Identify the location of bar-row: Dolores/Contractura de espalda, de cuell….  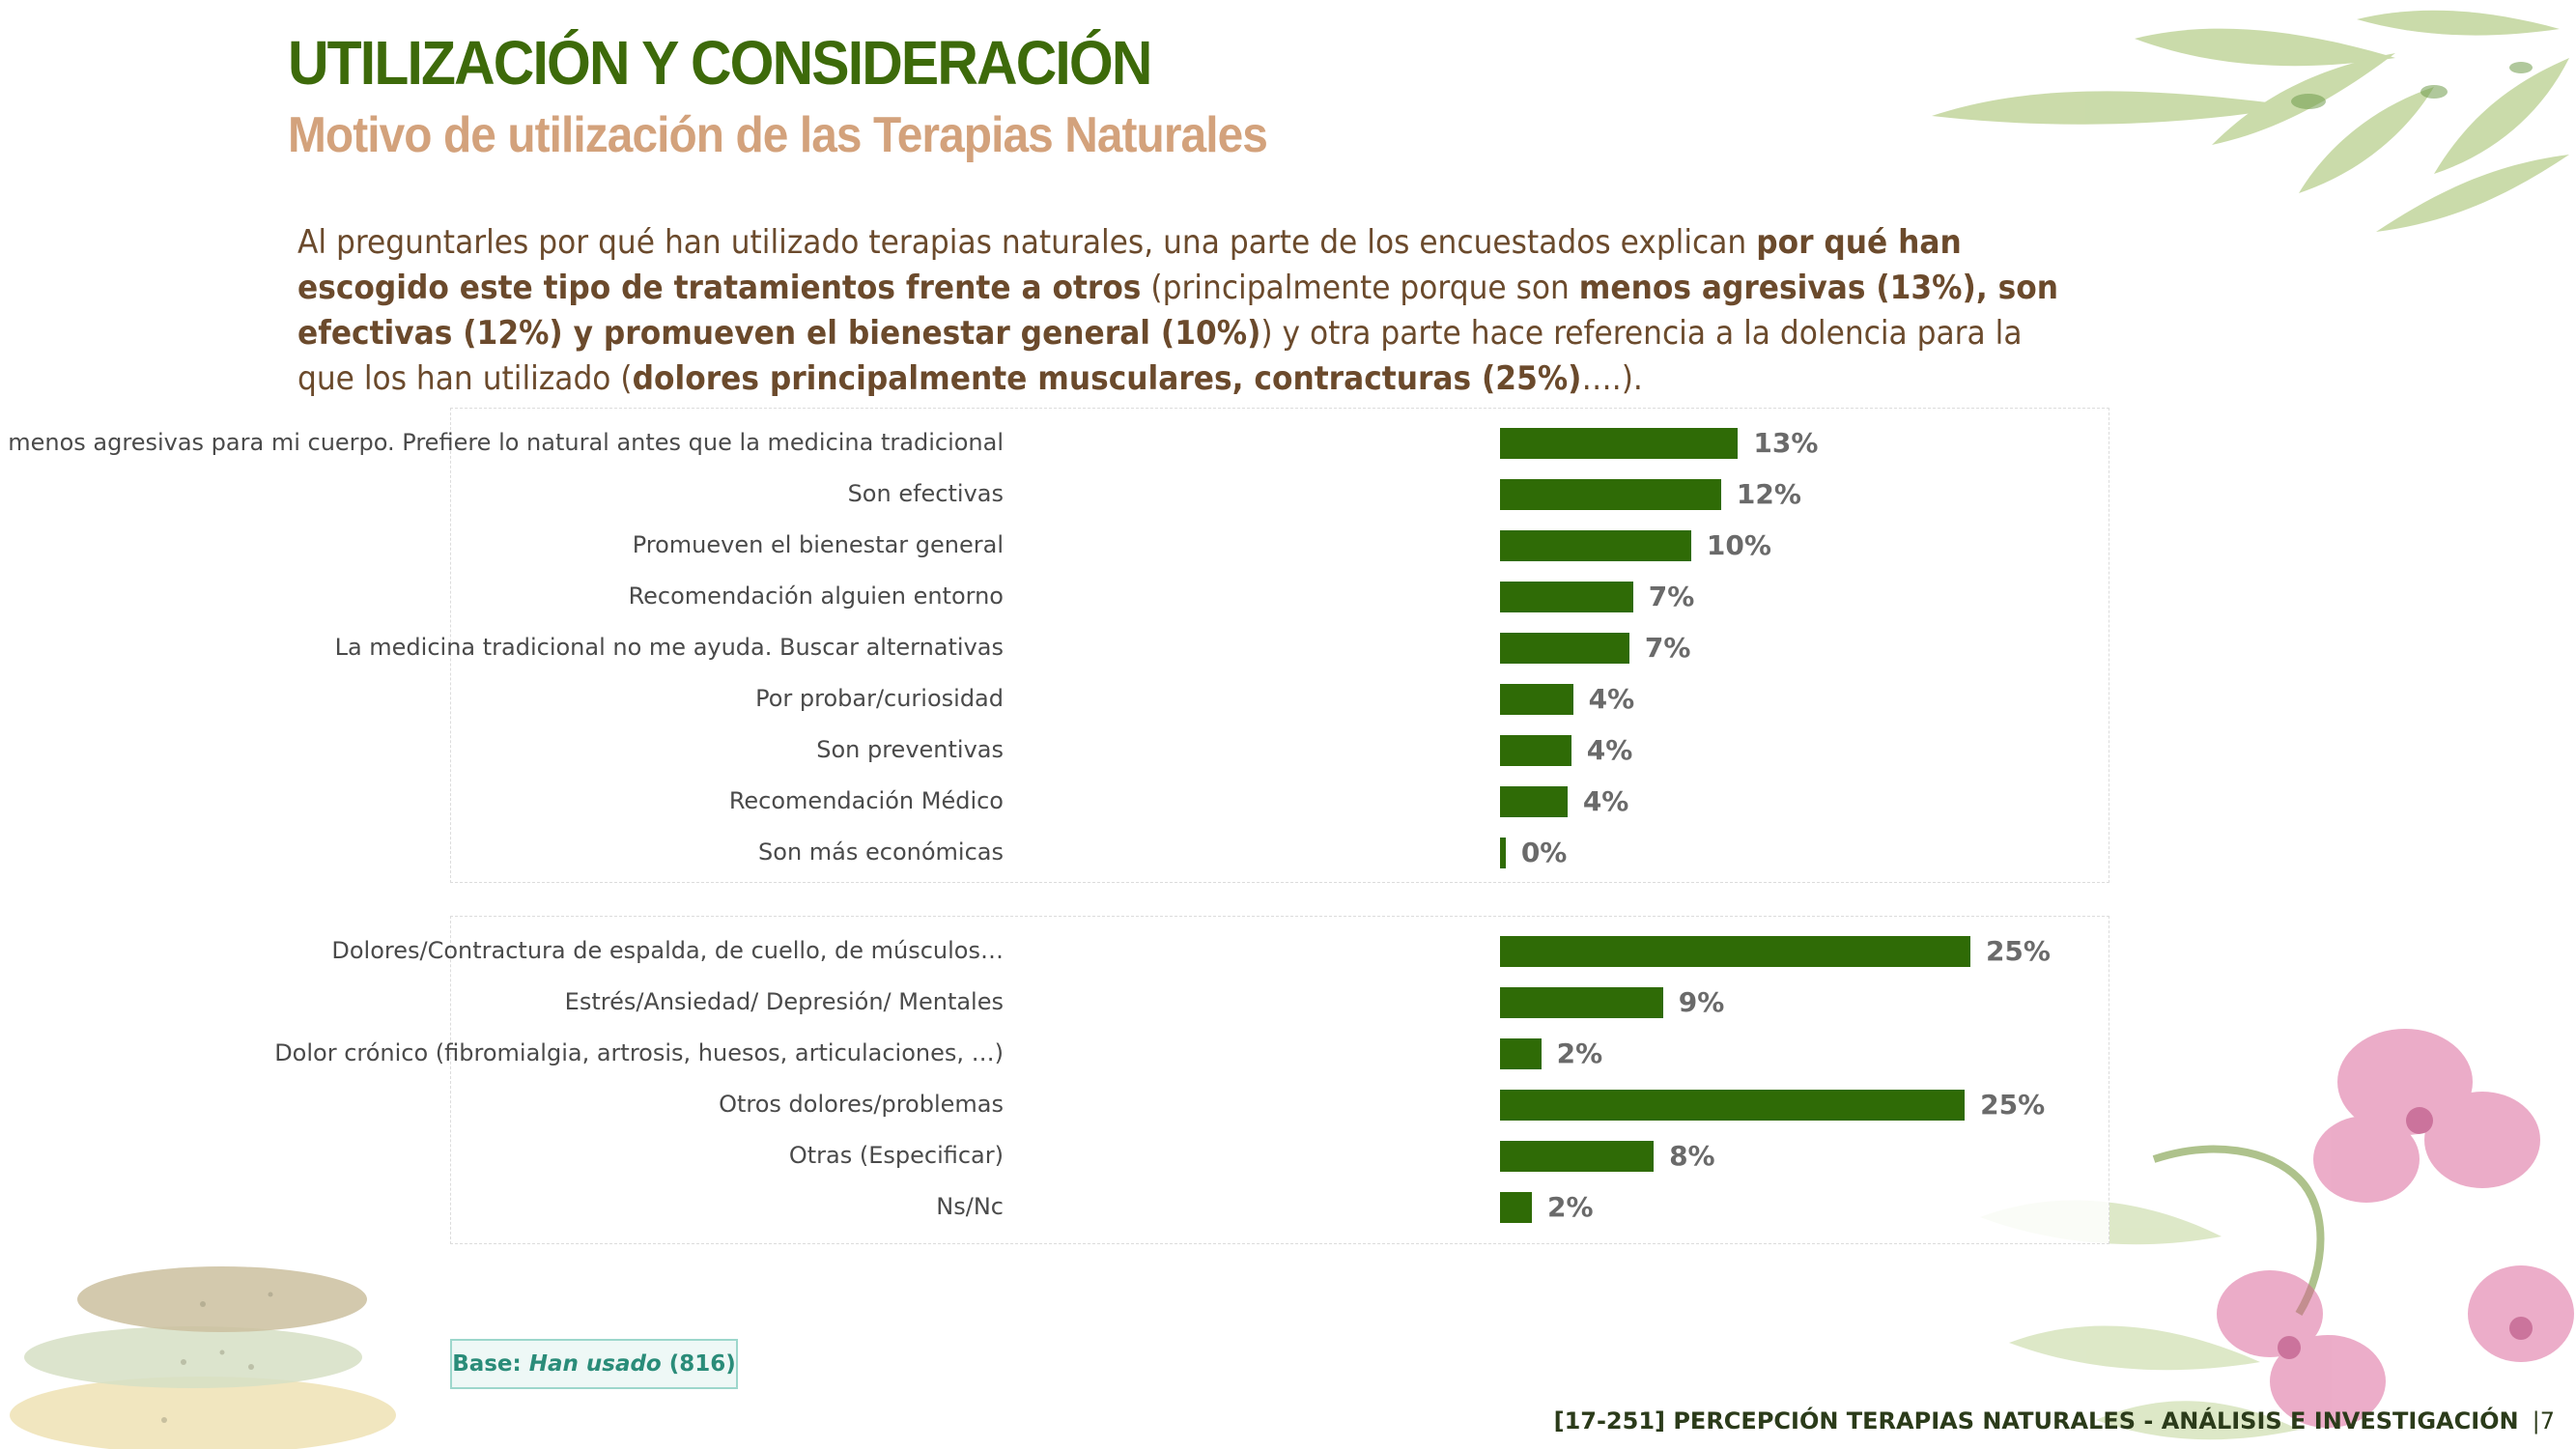
(1220, 951).